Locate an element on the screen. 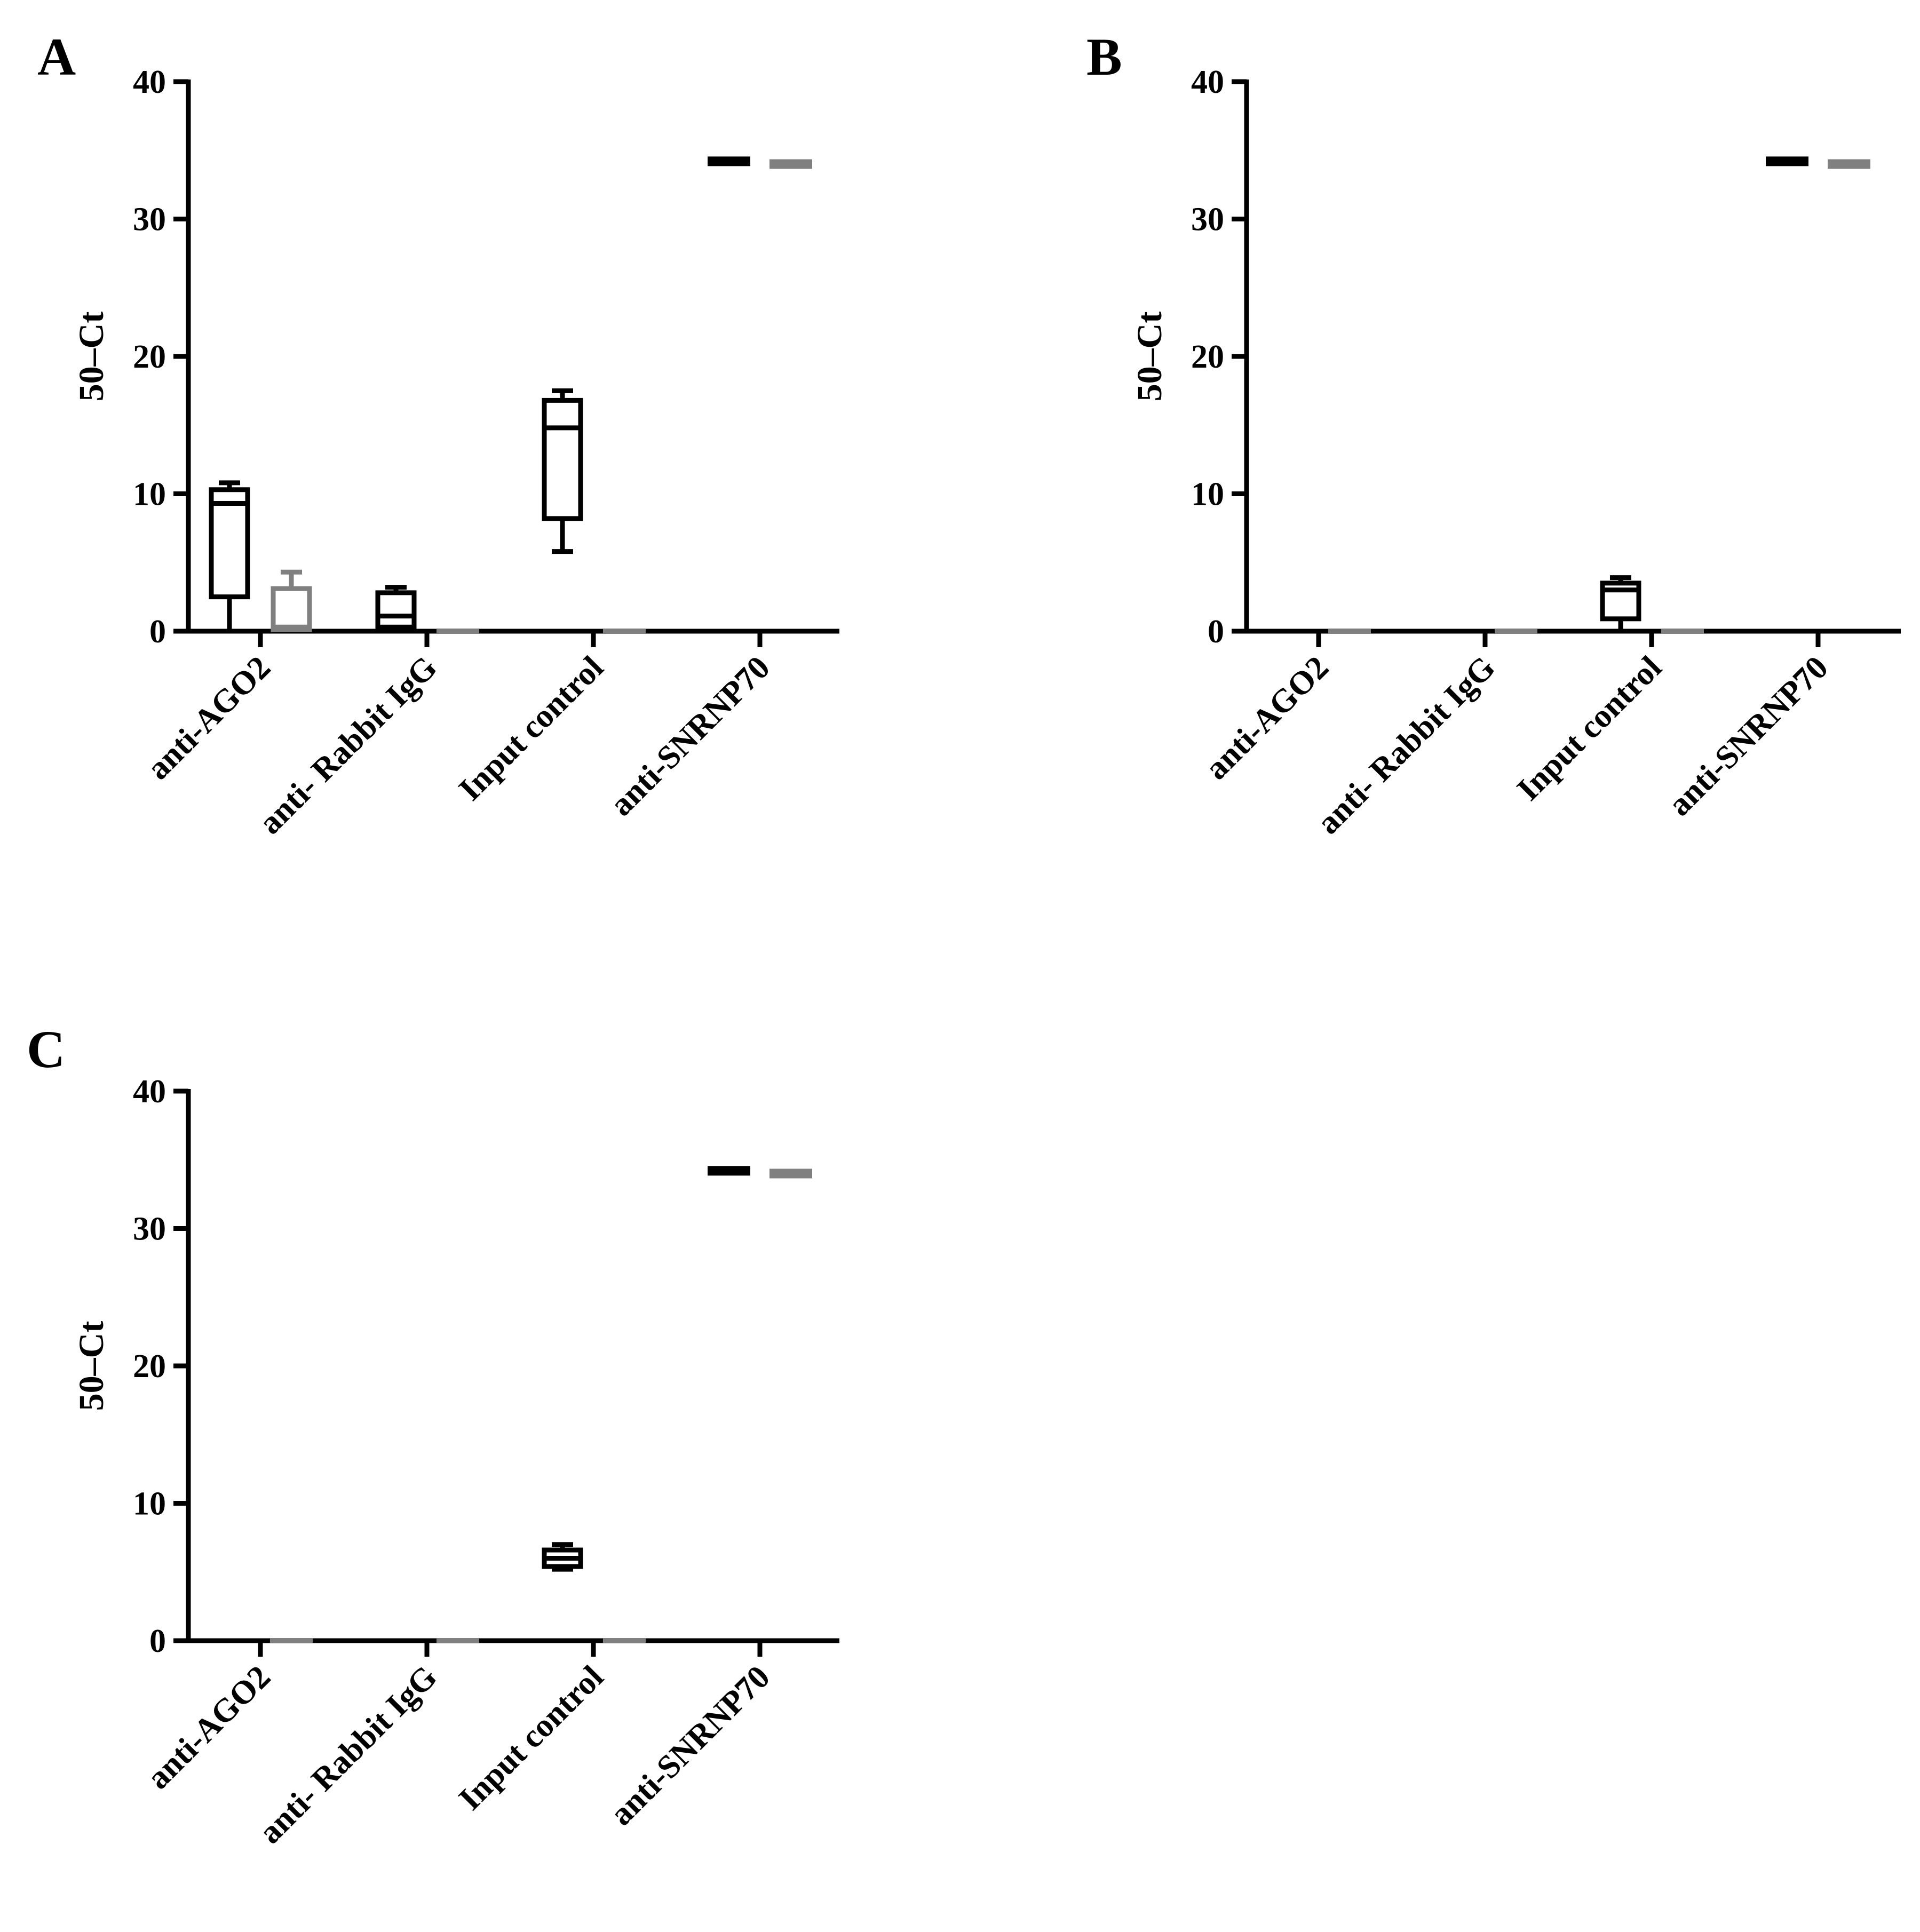 The height and width of the screenshot is (1932, 1920). panel-letter: A is located at coordinates (56, 56).